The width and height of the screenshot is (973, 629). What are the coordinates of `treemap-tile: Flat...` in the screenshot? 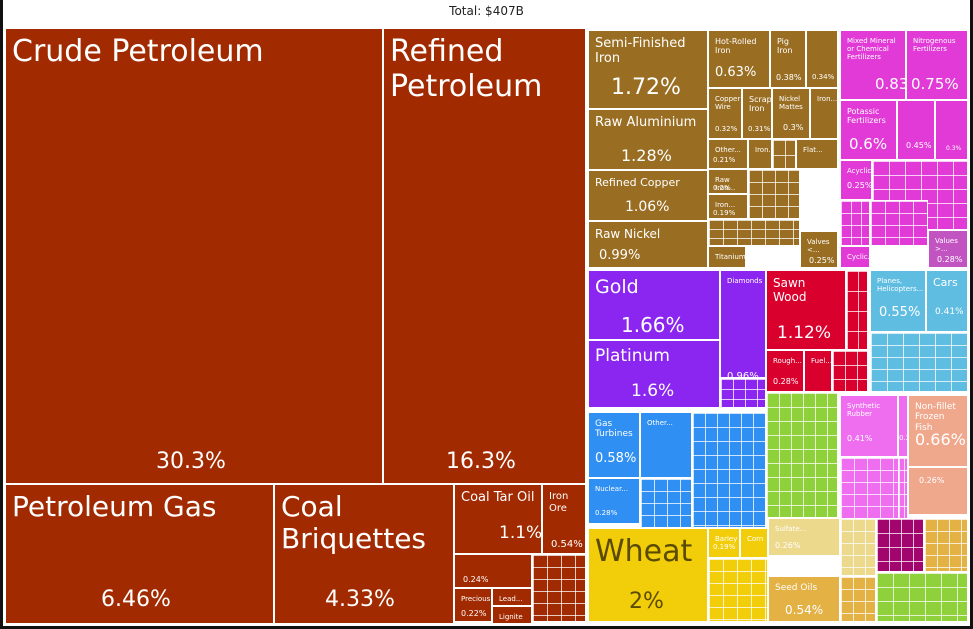 It's located at (817, 154).